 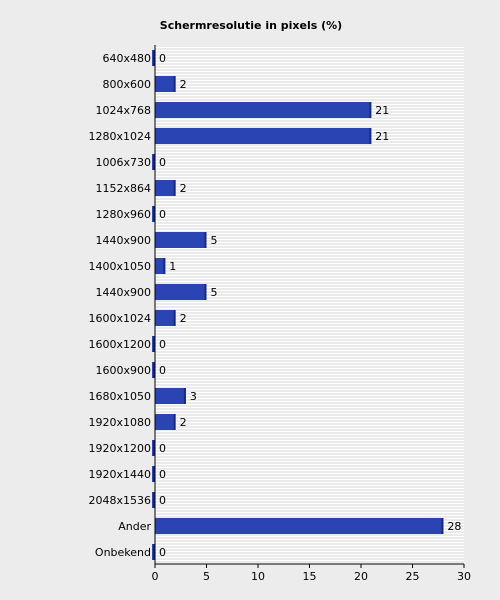 What do you see at coordinates (193, 396) in the screenshot?
I see `data-label: 3` at bounding box center [193, 396].